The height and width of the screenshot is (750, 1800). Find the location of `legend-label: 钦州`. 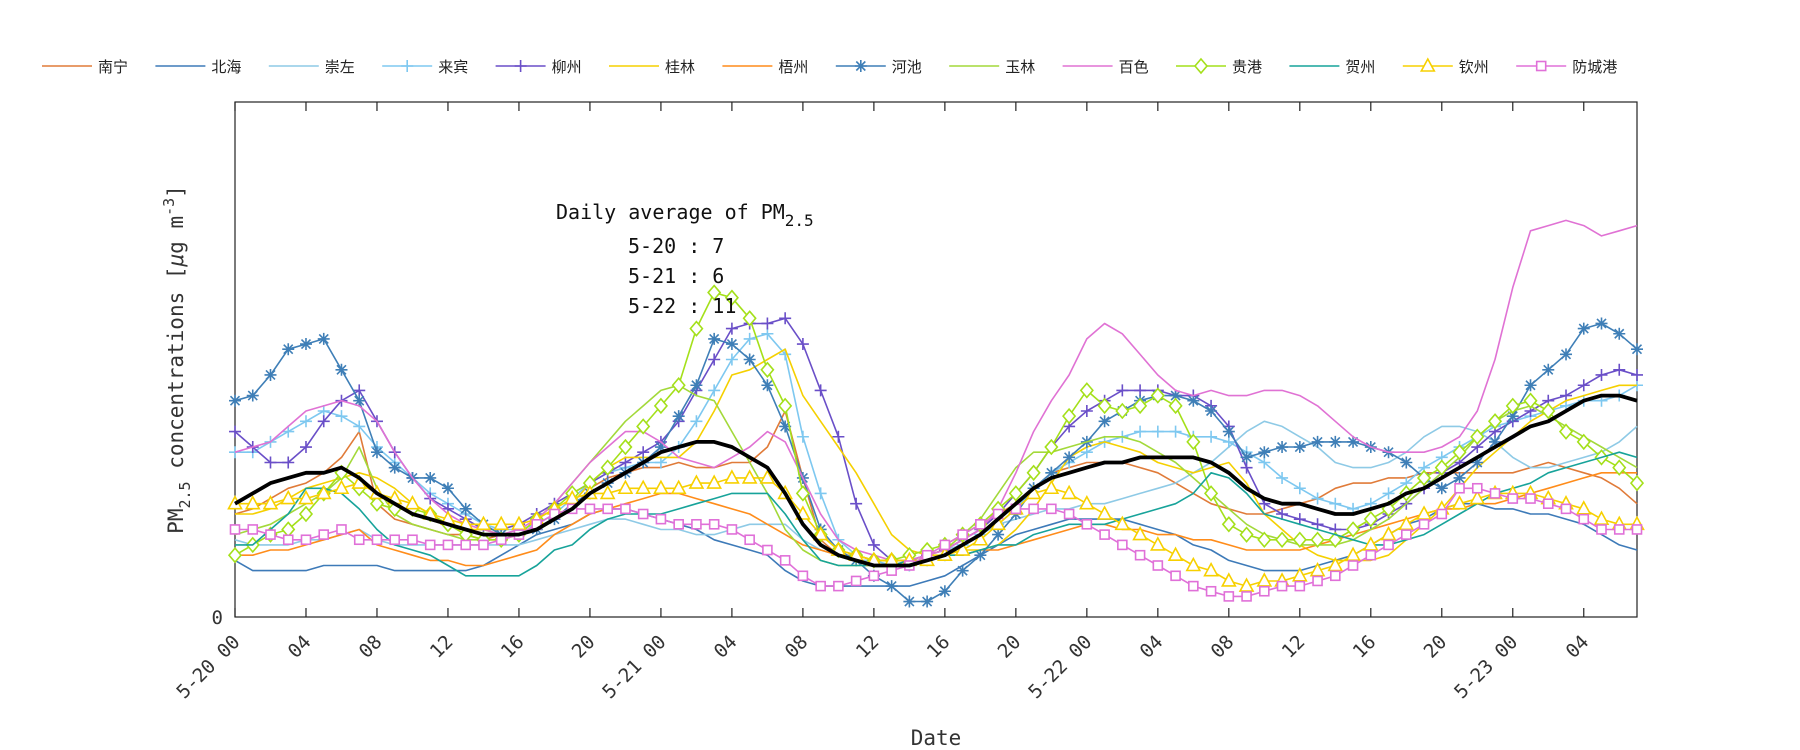

legend-label: 钦州 is located at coordinates (1474, 67).